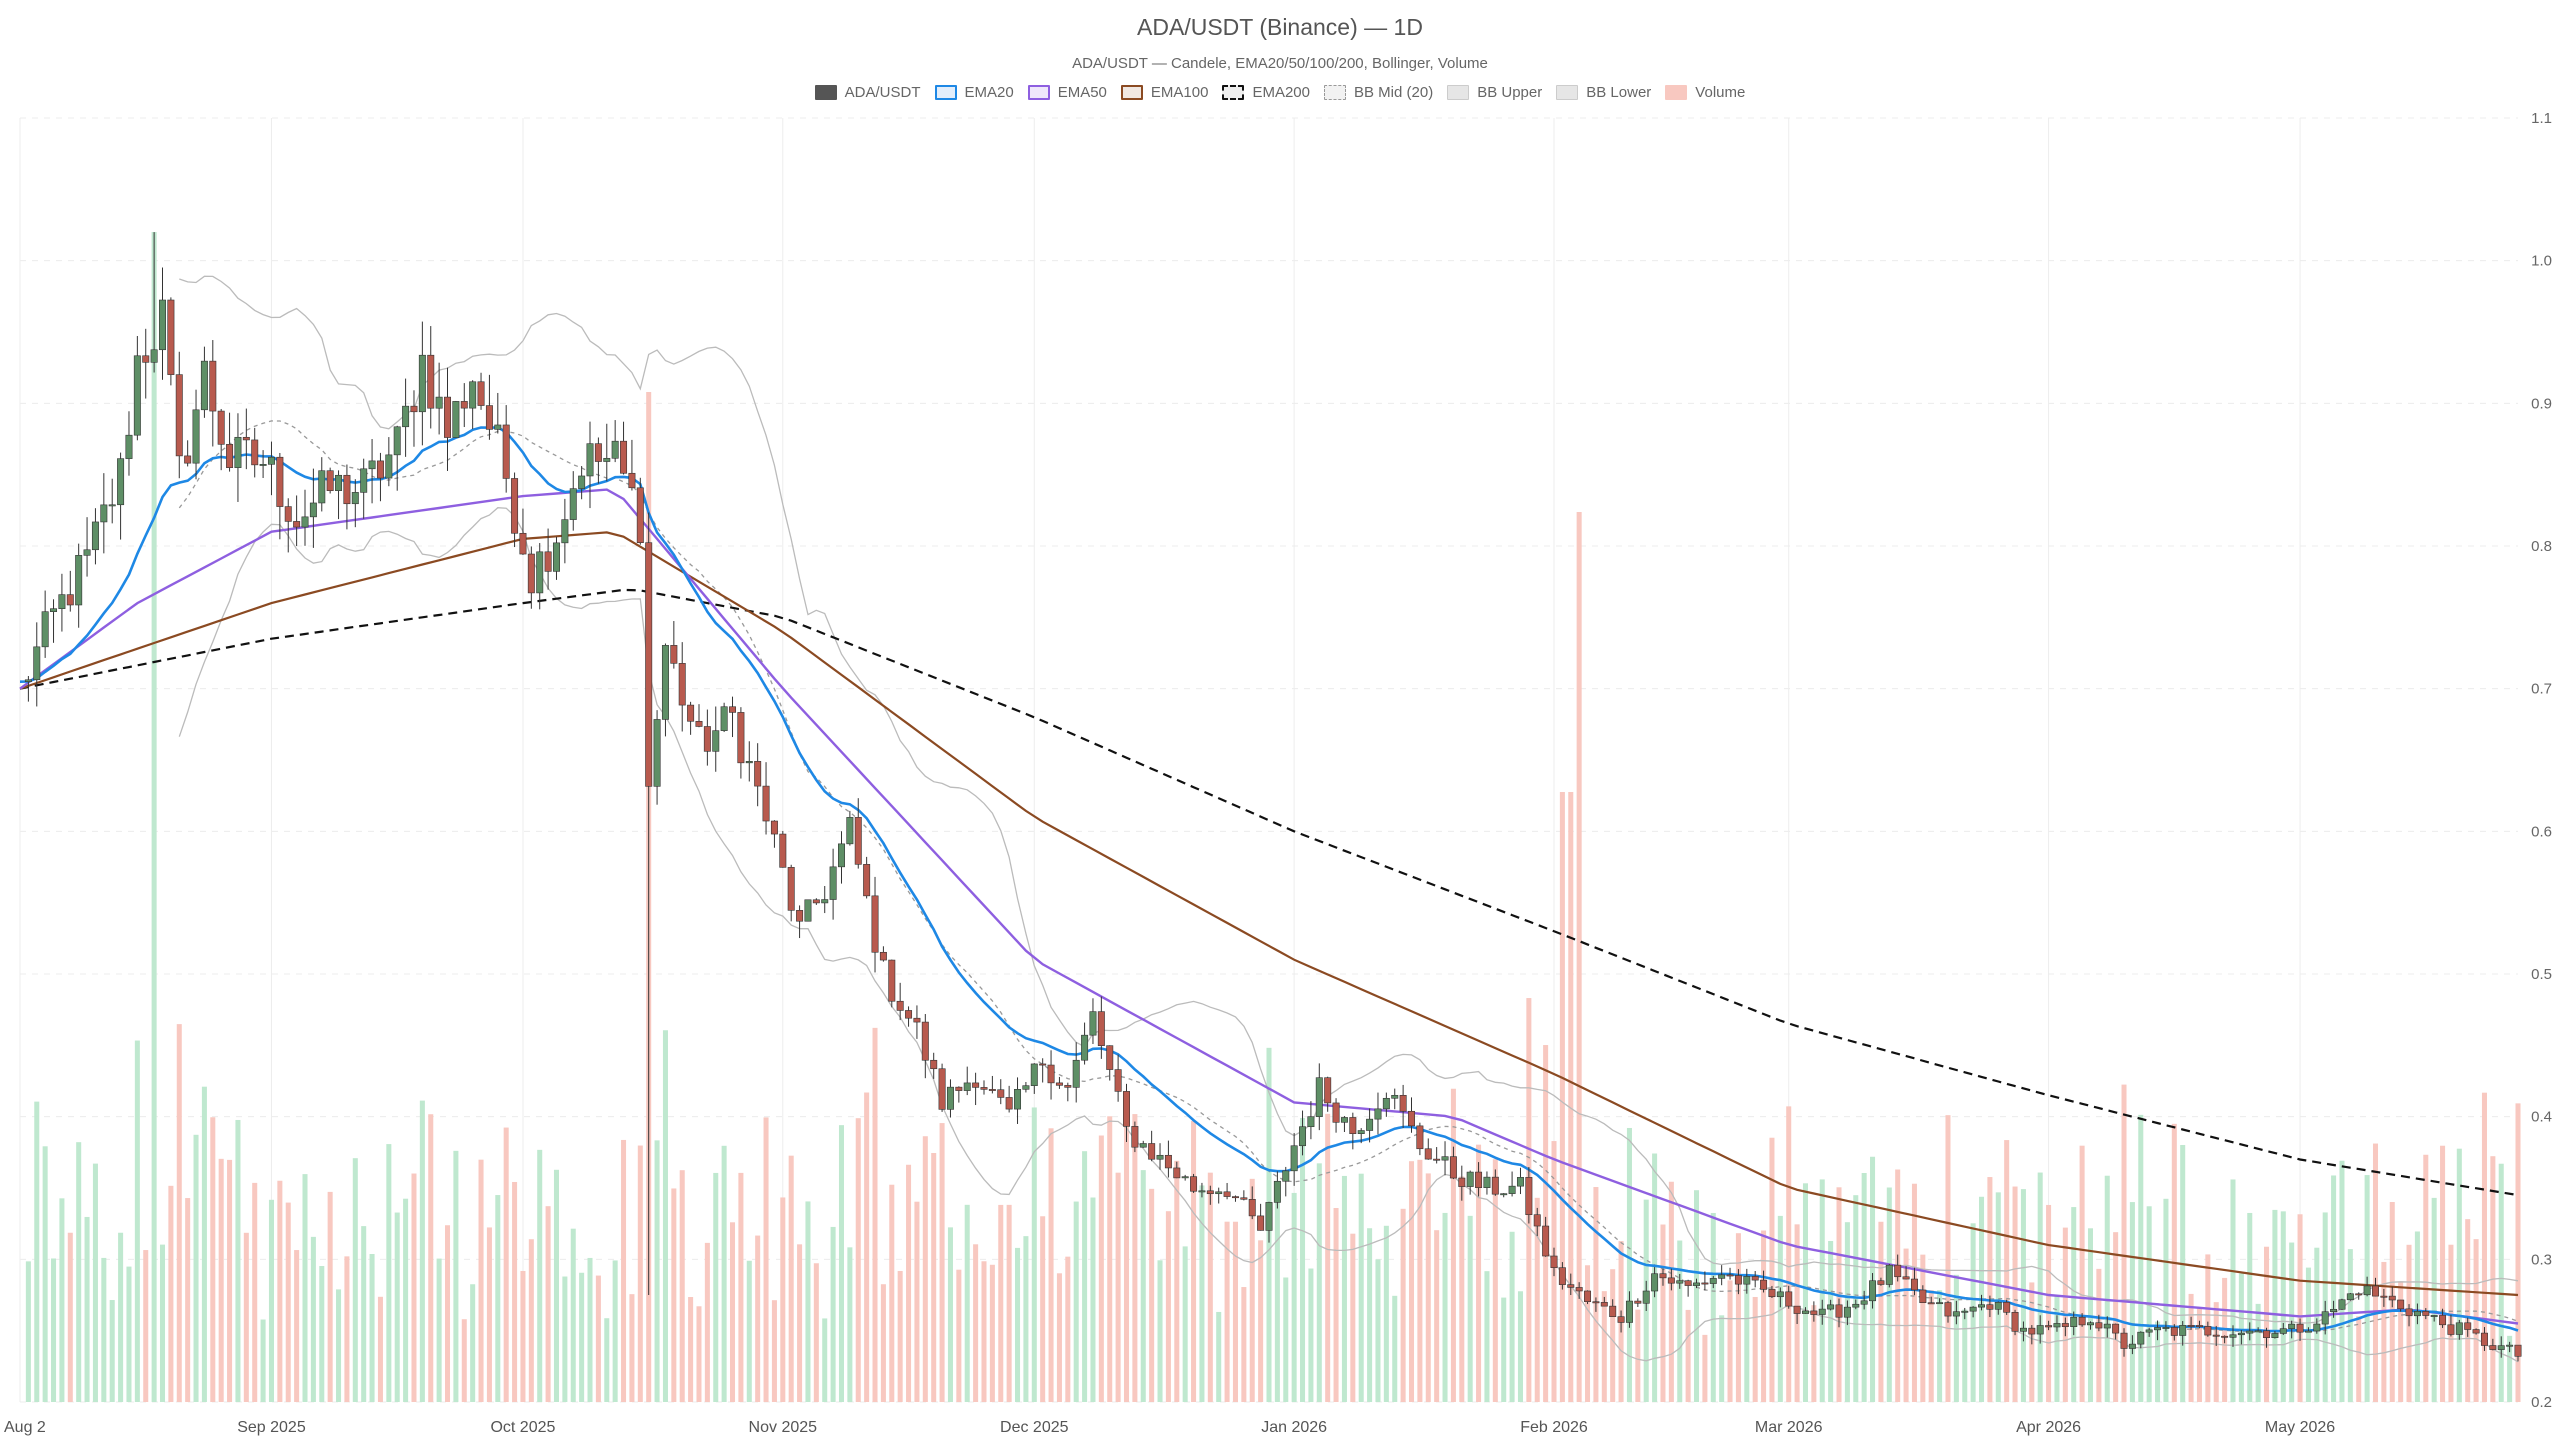 This screenshot has height=1440, width=2560. I want to click on legend-item-bb-upper: BB Upper, so click(1494, 92).